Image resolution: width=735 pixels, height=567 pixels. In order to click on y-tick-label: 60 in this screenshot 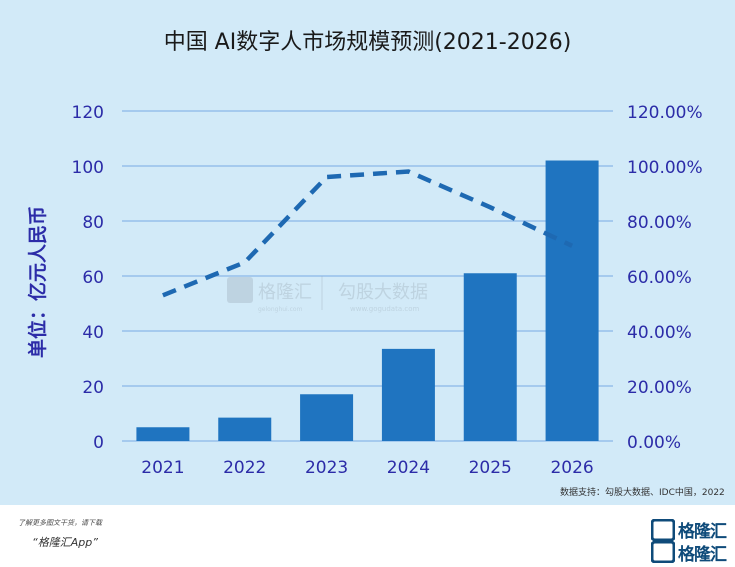, I will do `click(93, 278)`.